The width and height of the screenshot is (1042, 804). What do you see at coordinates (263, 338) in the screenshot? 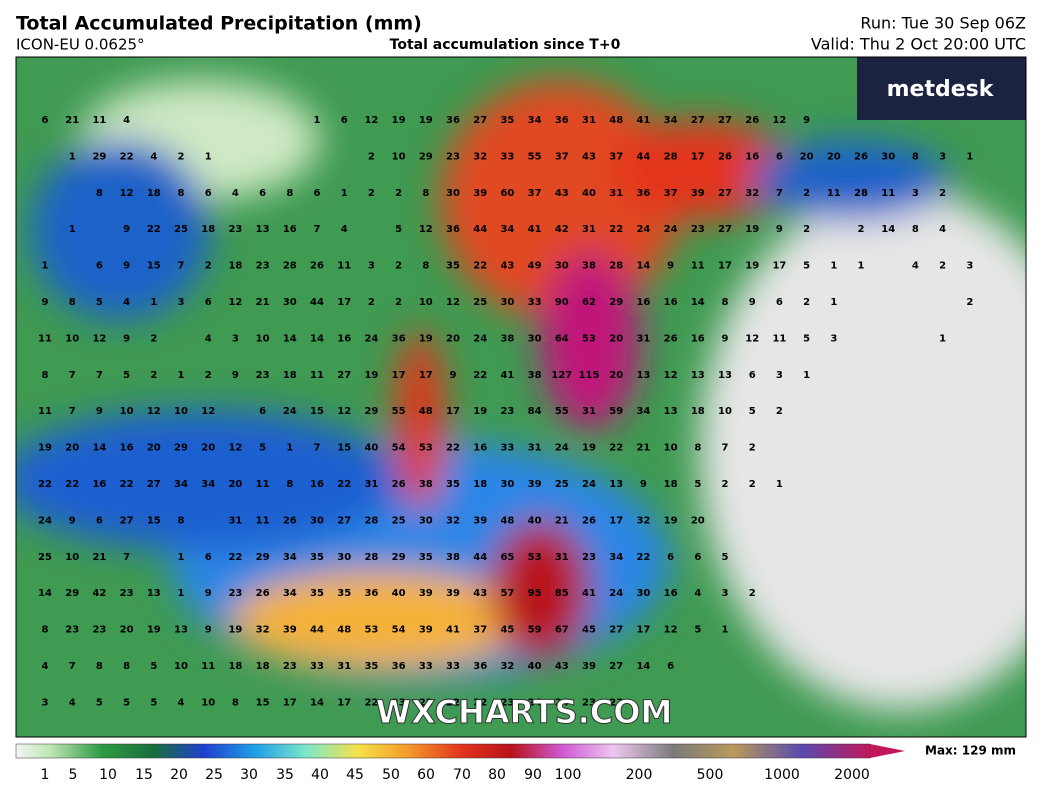
I see `grid-value: 10` at bounding box center [263, 338].